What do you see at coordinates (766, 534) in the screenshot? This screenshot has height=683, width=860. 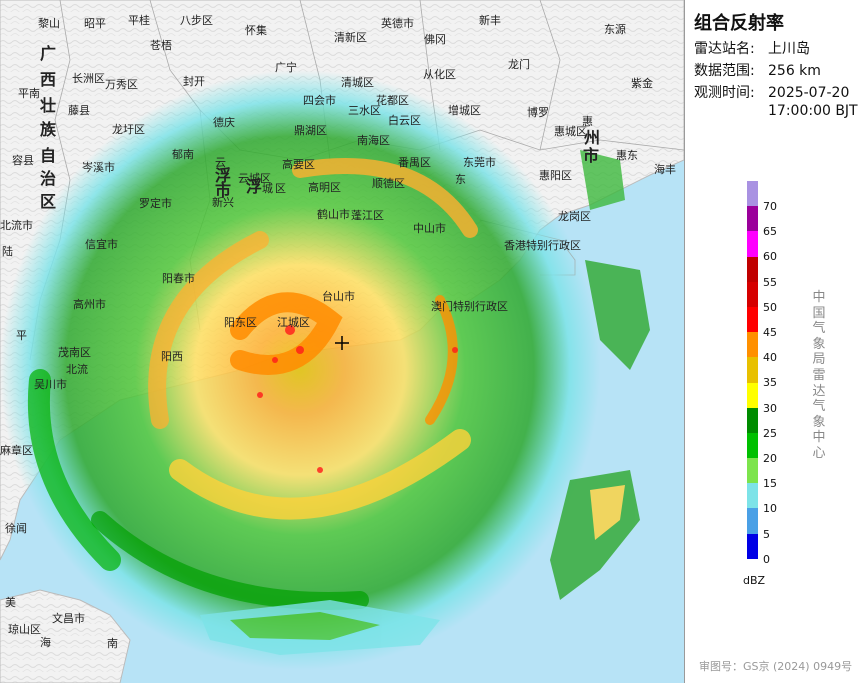 I see `color-scale-tick: 5` at bounding box center [766, 534].